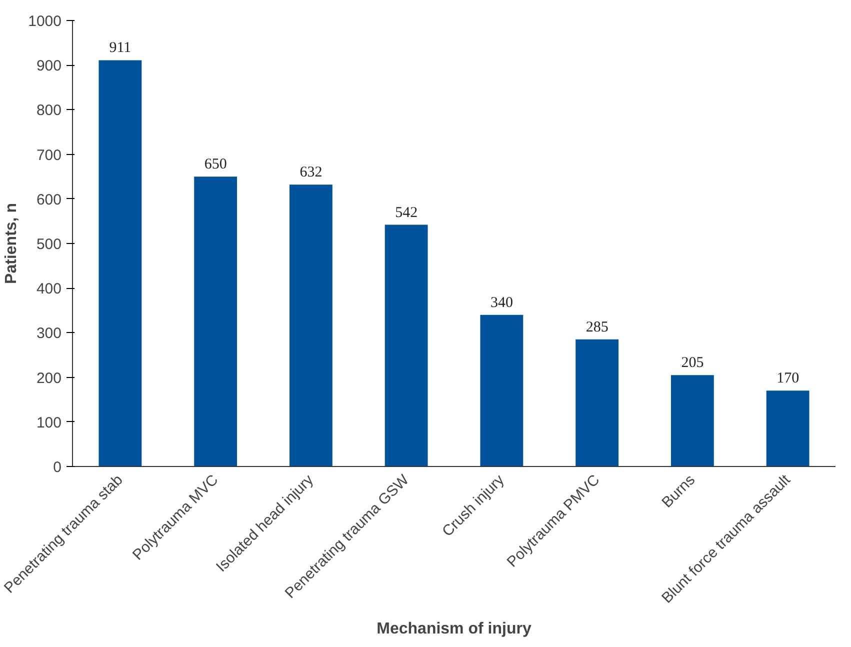 The height and width of the screenshot is (647, 851). What do you see at coordinates (45, 21) in the screenshot?
I see `y-tick-label: 1000` at bounding box center [45, 21].